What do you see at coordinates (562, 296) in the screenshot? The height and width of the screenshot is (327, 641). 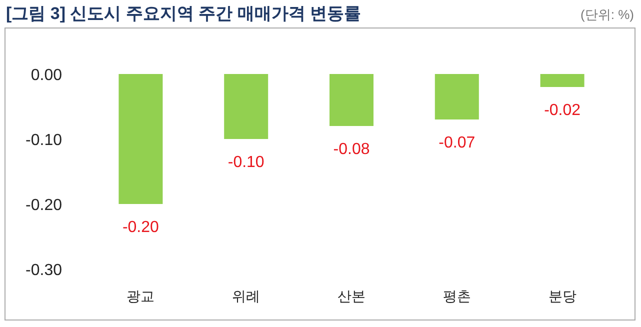 I see `x-tick-label: 분당` at bounding box center [562, 296].